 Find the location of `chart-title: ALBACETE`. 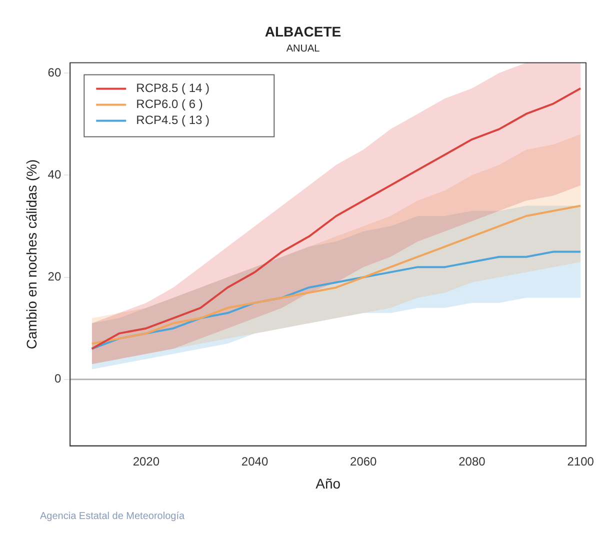

chart-title: ALBACETE is located at coordinates (303, 31).